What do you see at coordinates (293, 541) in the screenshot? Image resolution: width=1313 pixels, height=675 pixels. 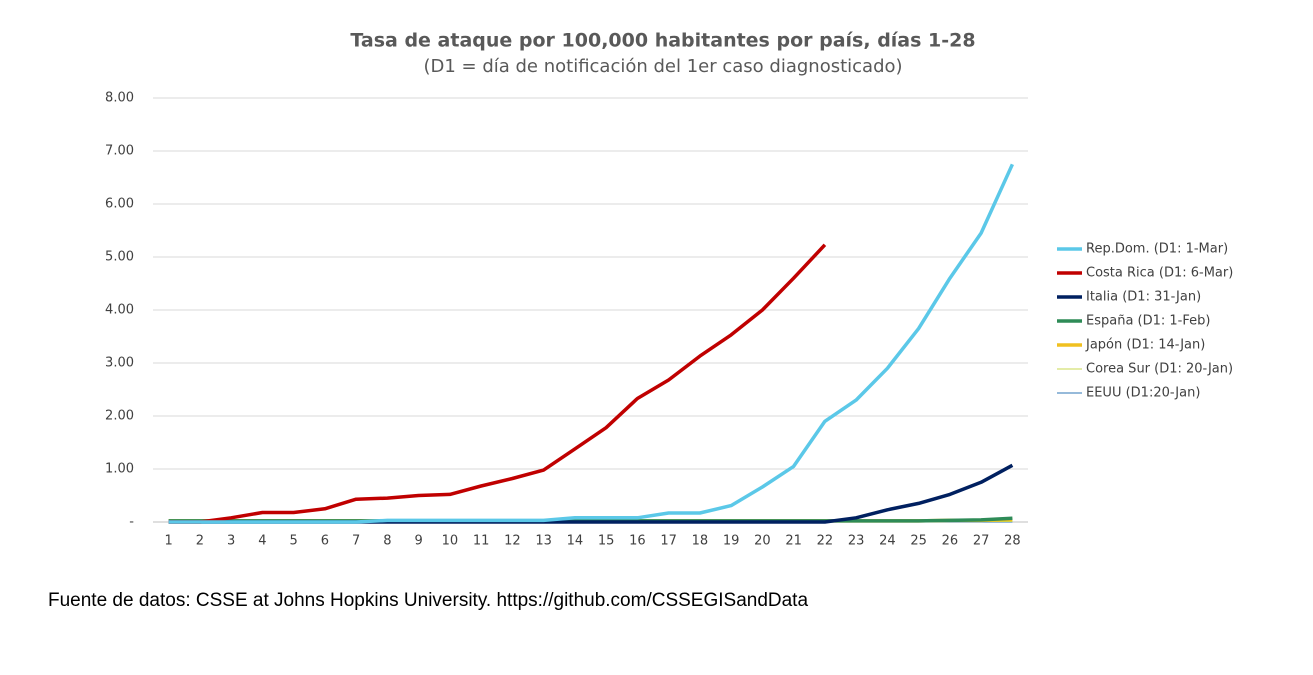 I see `x-tick-label: 5` at bounding box center [293, 541].